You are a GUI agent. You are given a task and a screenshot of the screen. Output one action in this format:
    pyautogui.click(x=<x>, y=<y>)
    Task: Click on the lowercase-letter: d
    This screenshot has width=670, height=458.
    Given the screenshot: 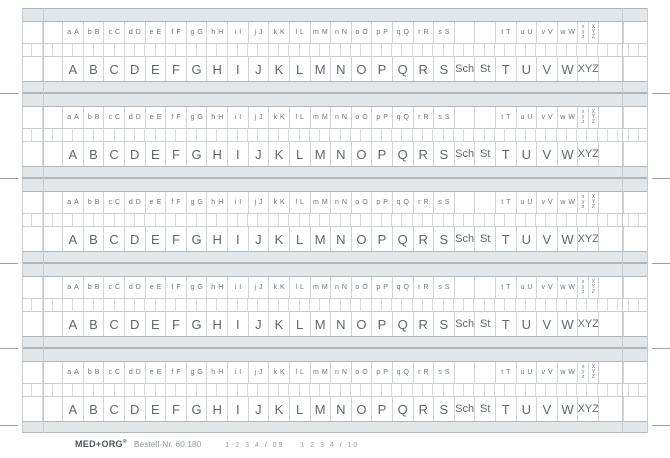 What is the action you would take?
    pyautogui.click(x=130, y=117)
    